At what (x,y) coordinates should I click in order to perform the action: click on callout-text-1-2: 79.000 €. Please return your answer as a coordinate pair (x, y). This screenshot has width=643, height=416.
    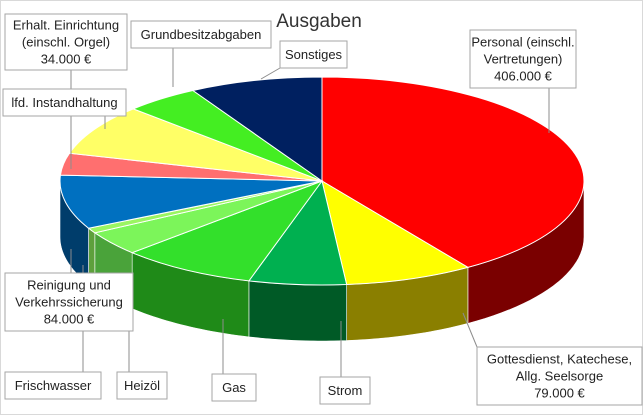
    Looking at the image, I should click on (559, 393).